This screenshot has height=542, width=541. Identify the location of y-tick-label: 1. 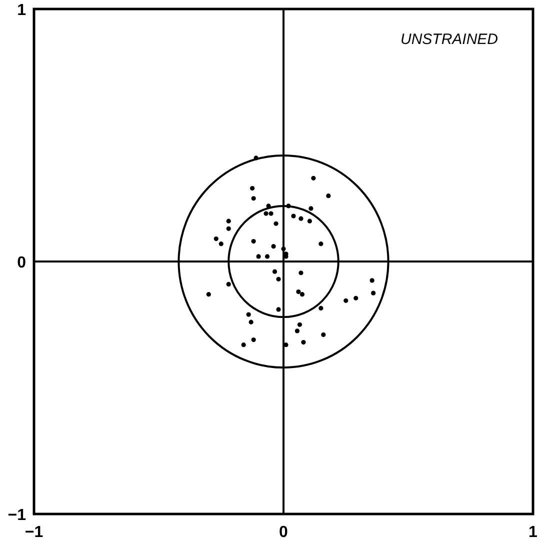
(21, 10).